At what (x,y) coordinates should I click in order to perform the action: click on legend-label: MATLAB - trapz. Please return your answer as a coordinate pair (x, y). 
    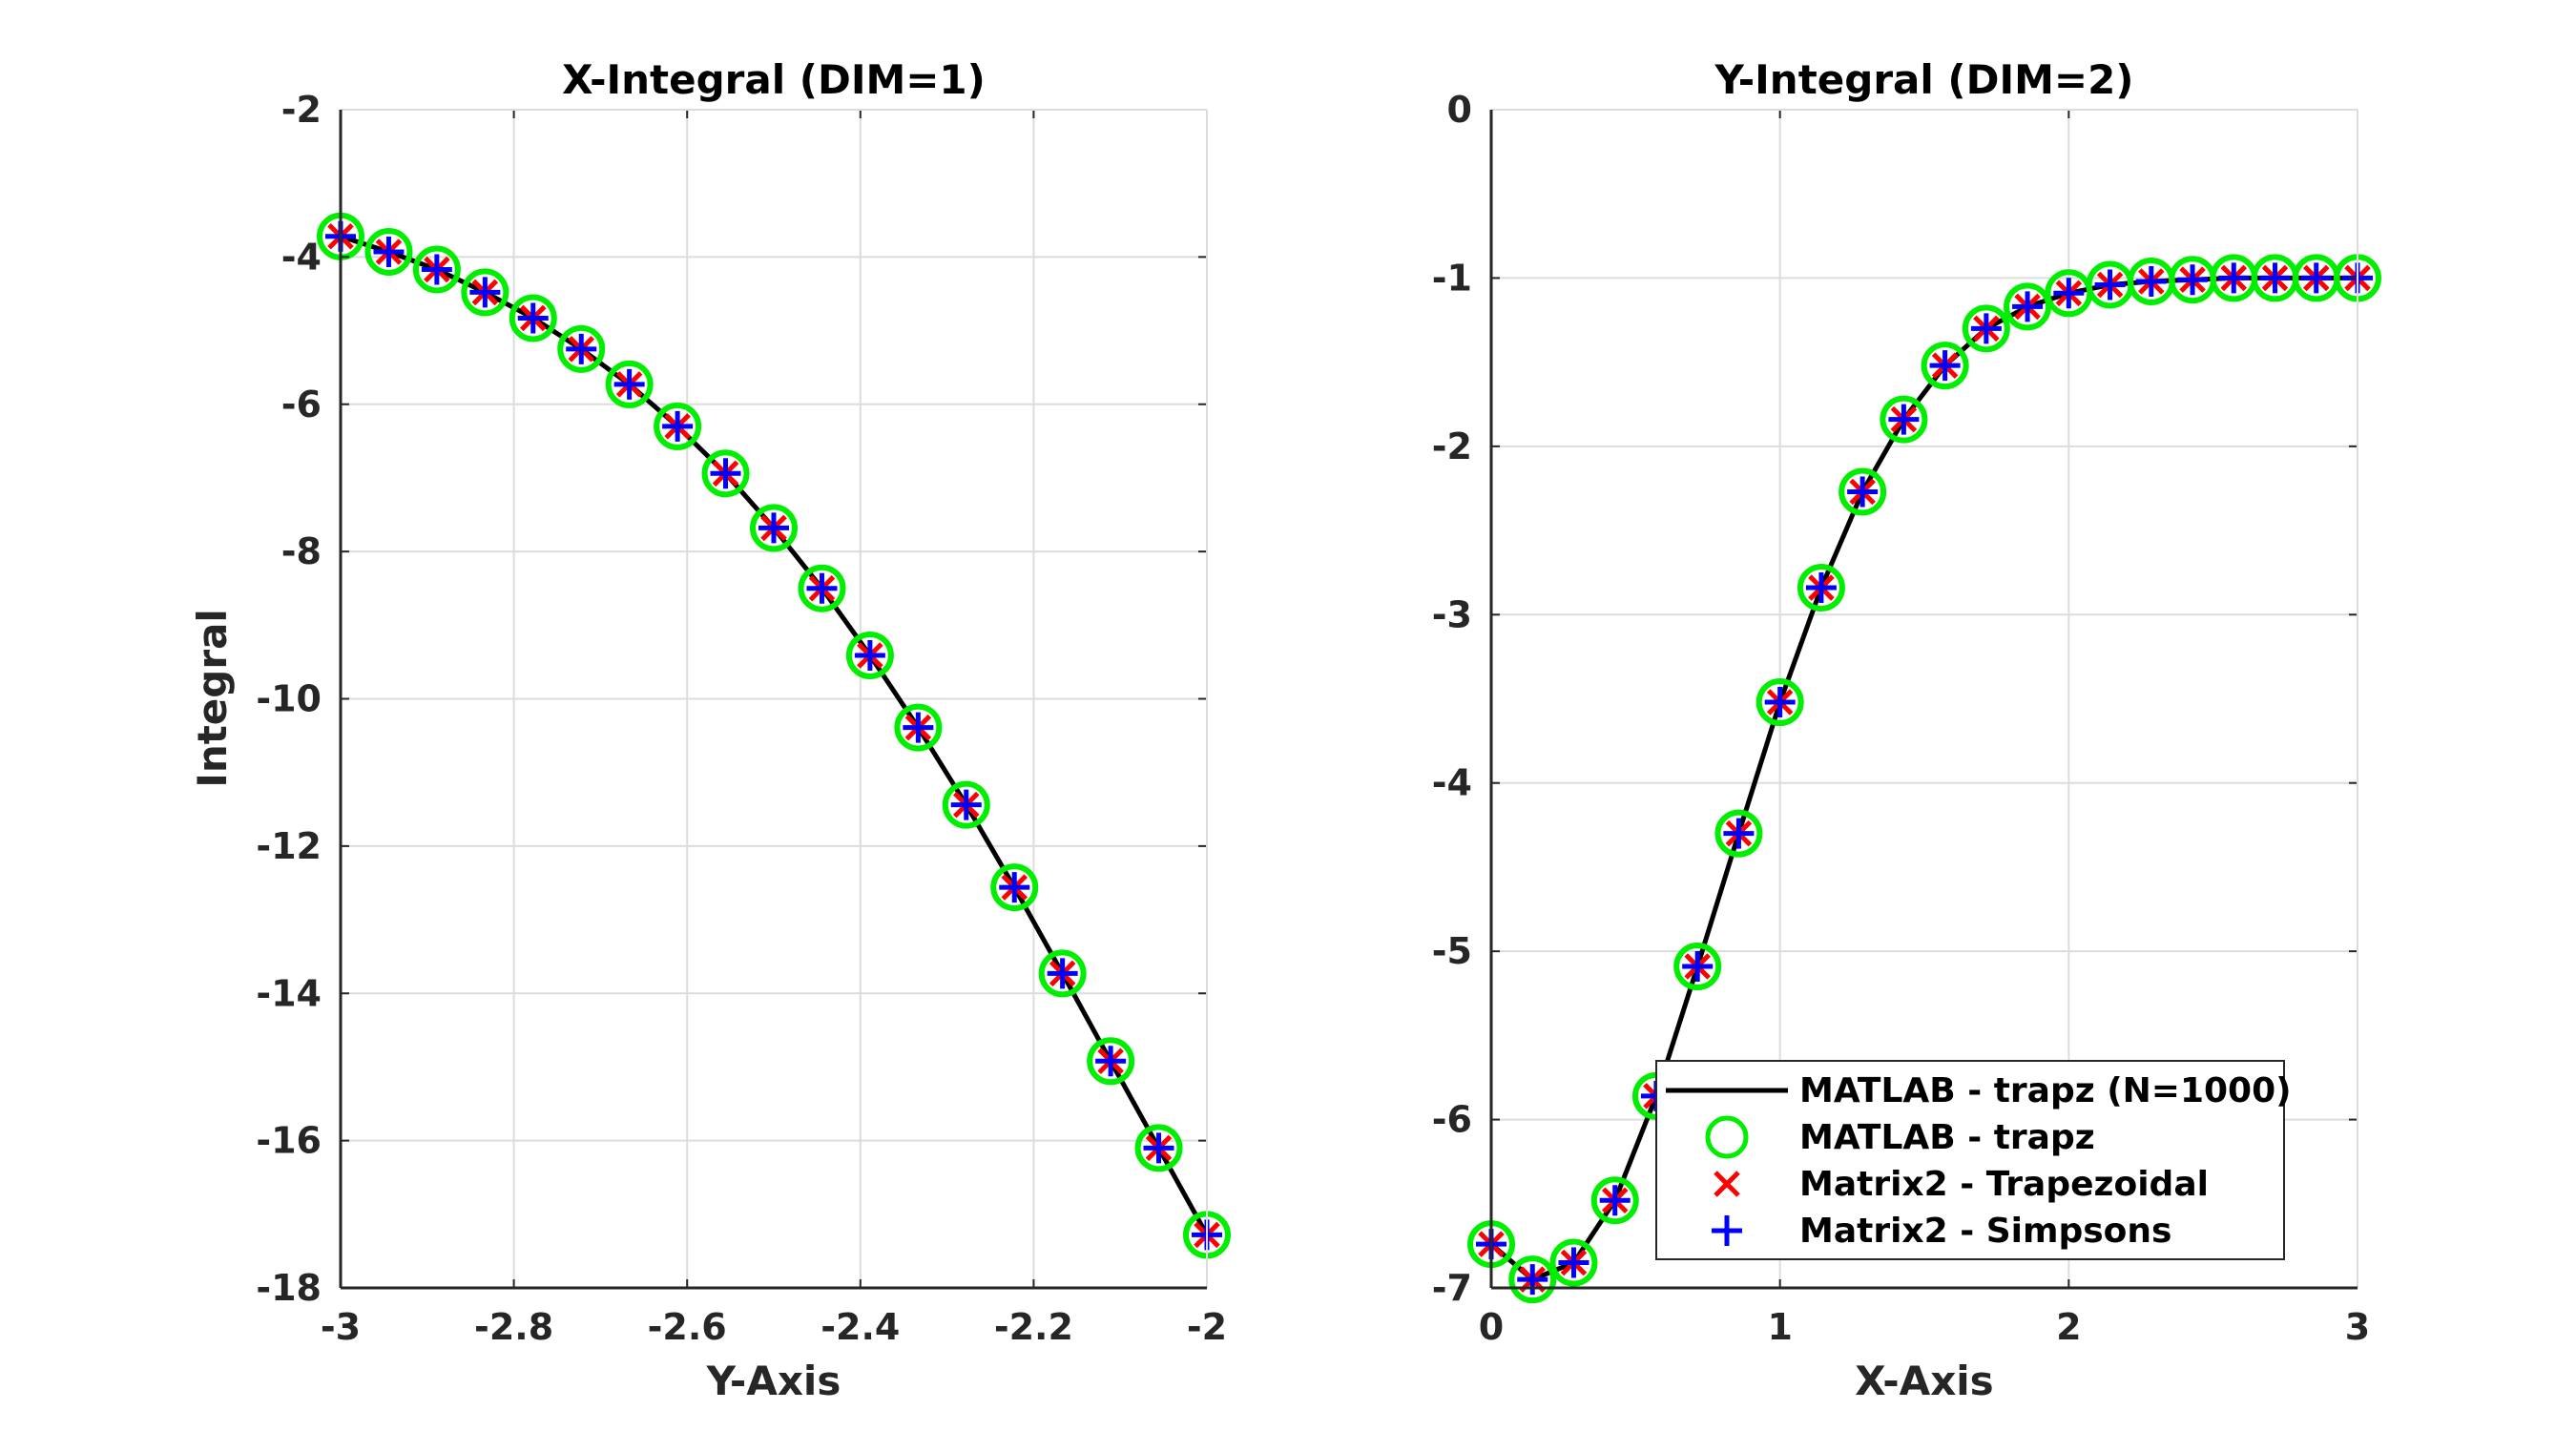
    Looking at the image, I should click on (1947, 1137).